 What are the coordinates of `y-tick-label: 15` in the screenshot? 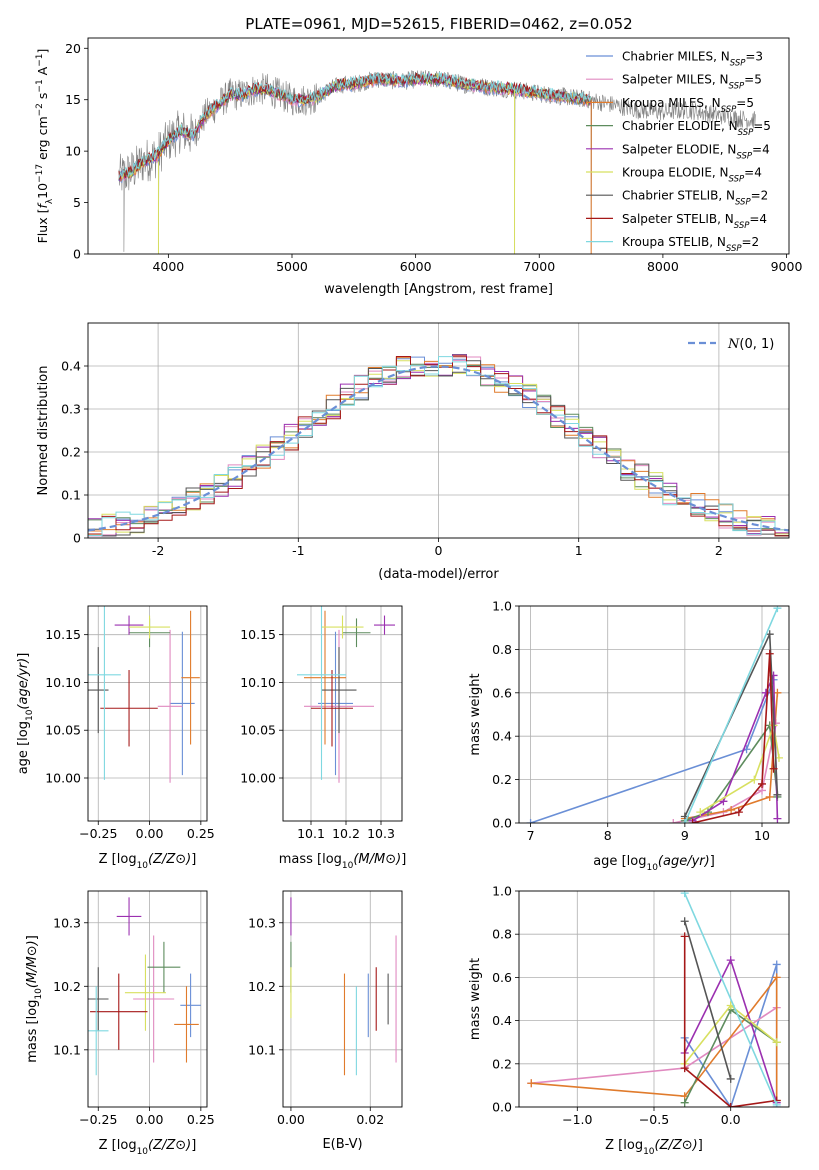 It's located at (73, 99).